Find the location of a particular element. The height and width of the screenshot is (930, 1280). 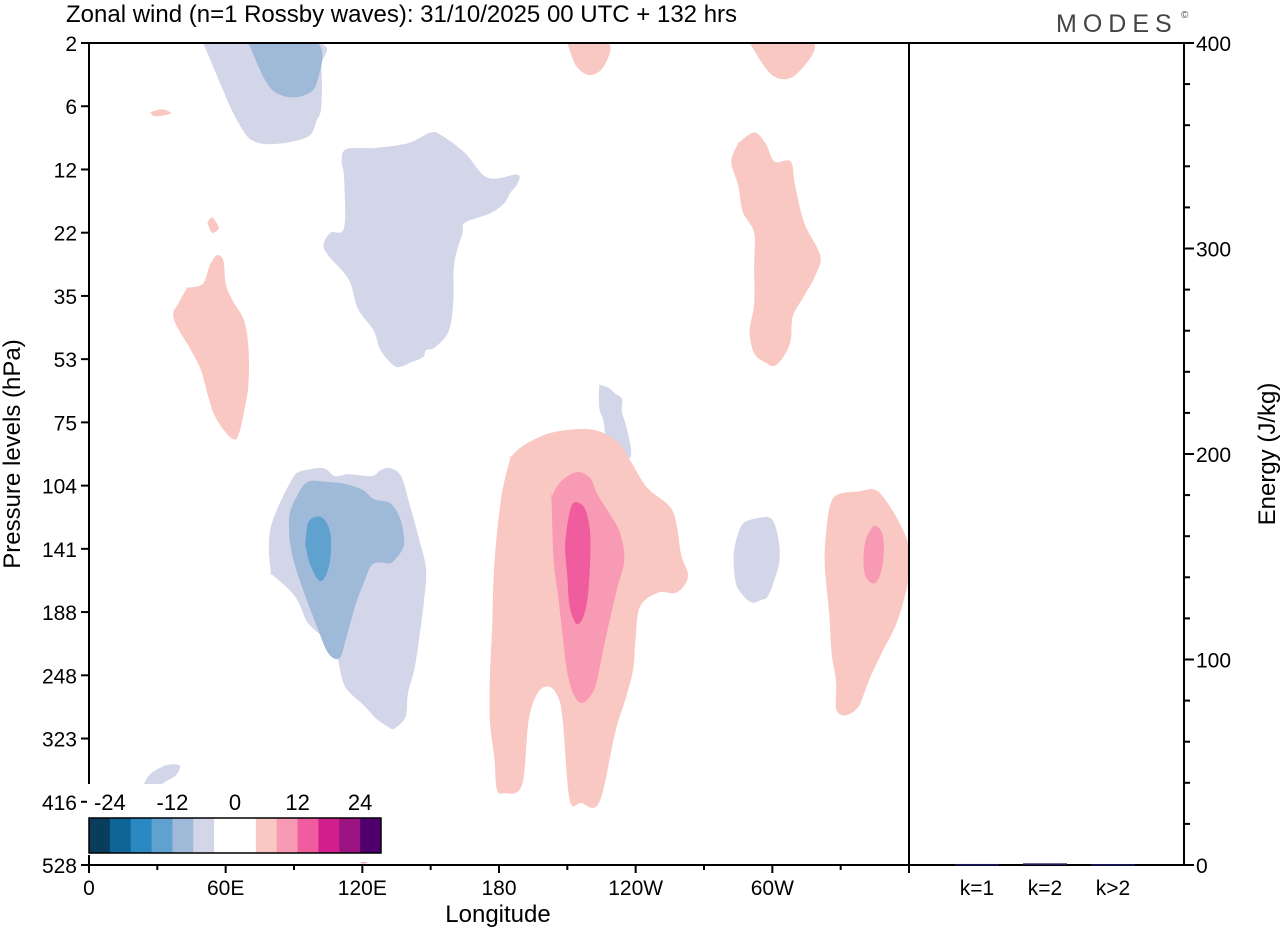

x-tick-label: 120W is located at coordinates (635, 888).